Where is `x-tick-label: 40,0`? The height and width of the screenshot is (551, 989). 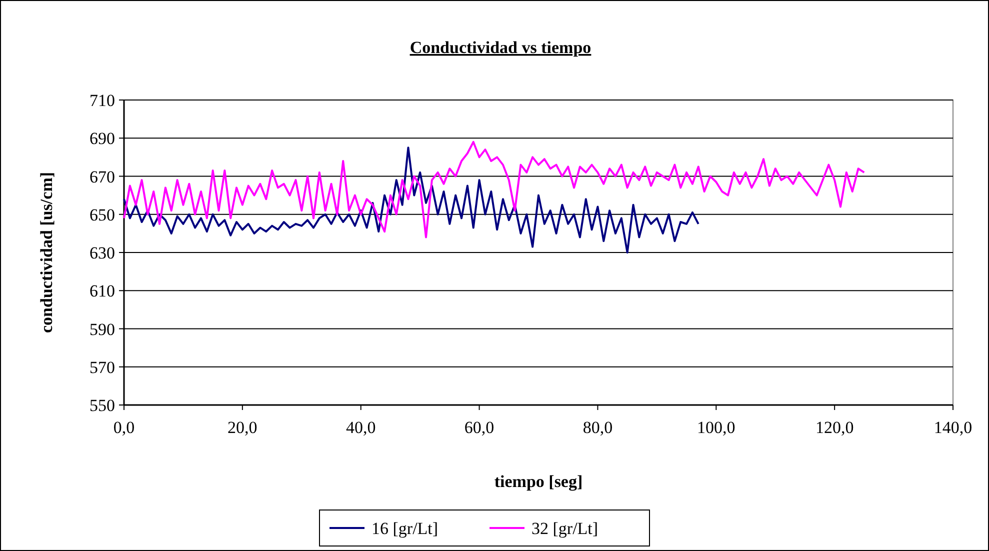 x-tick-label: 40,0 is located at coordinates (361, 427).